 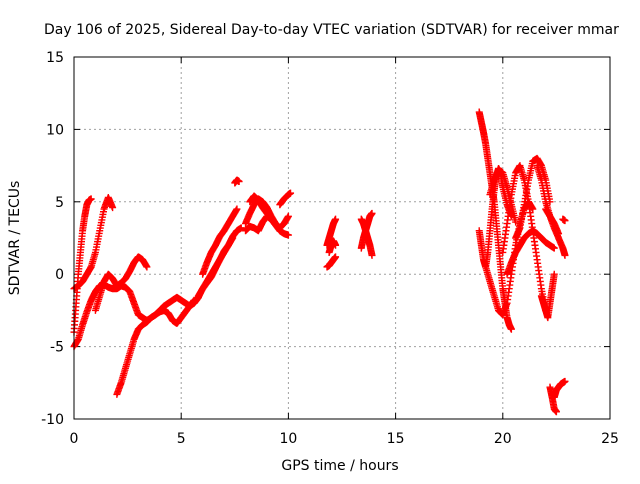 What do you see at coordinates (55, 58) in the screenshot?
I see `y-tick-label: 15` at bounding box center [55, 58].